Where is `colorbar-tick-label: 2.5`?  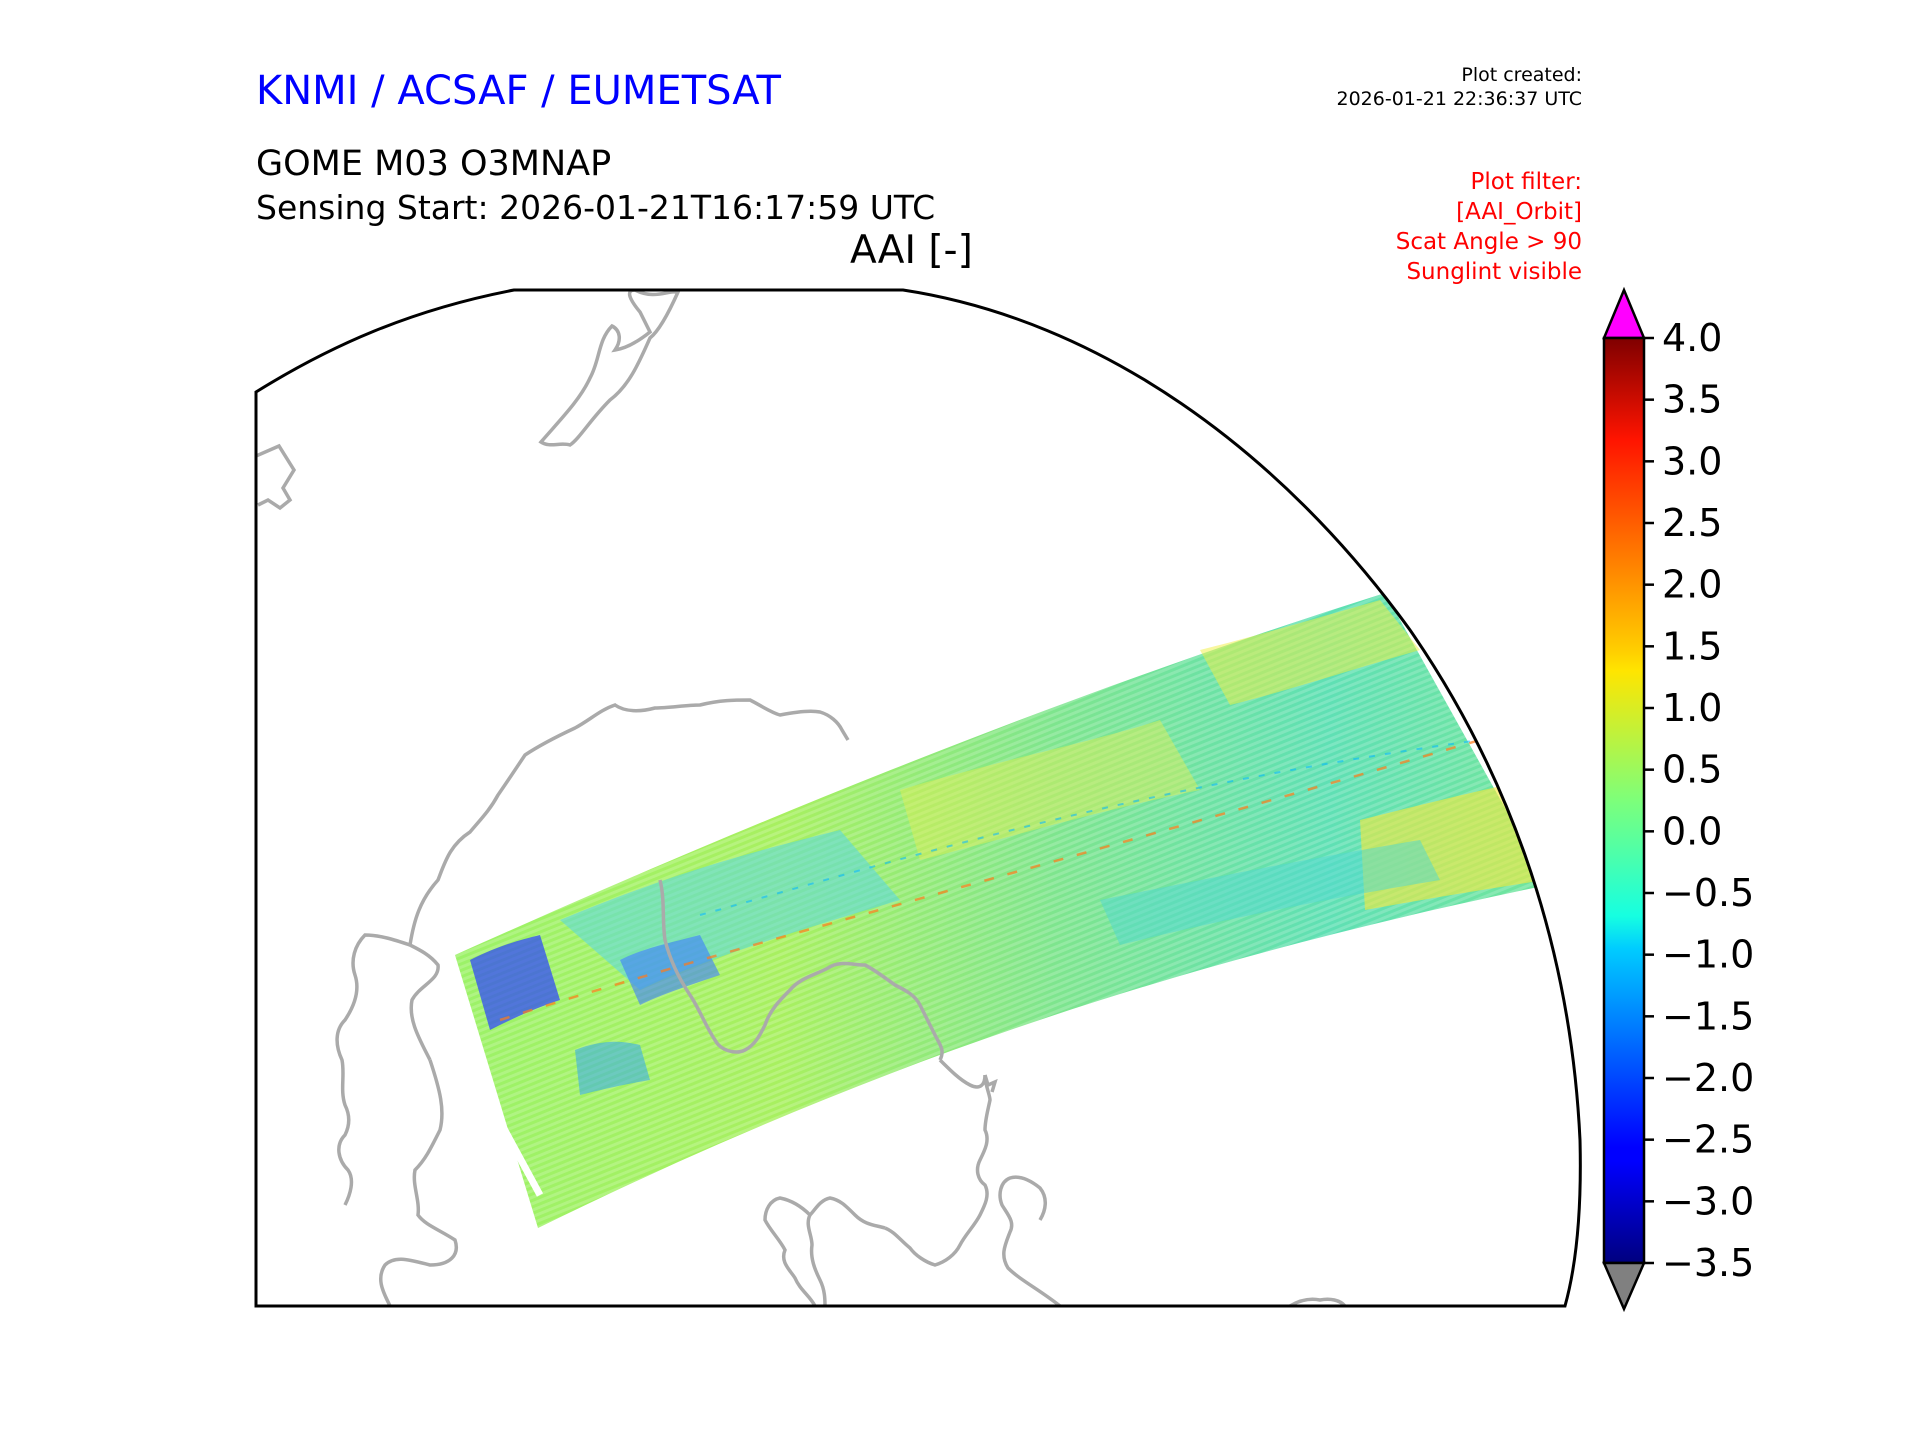 colorbar-tick-label: 2.5 is located at coordinates (1692, 523).